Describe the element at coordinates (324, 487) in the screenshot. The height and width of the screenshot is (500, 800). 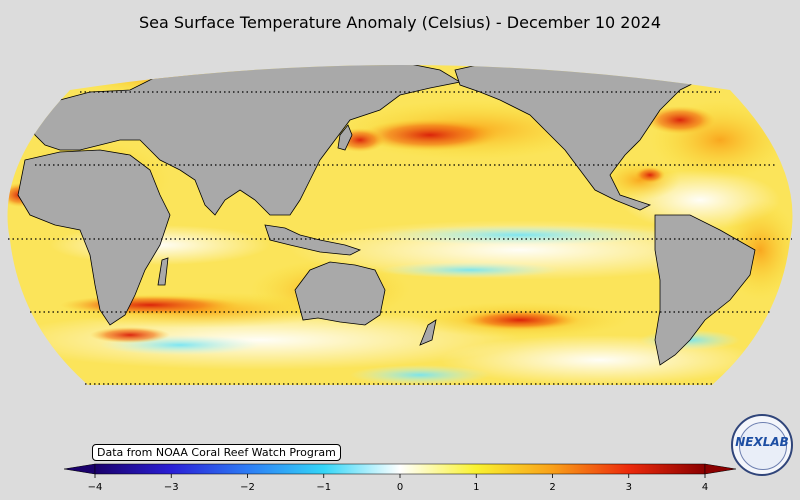
I see `colorbar-tick-label: −1` at that location.